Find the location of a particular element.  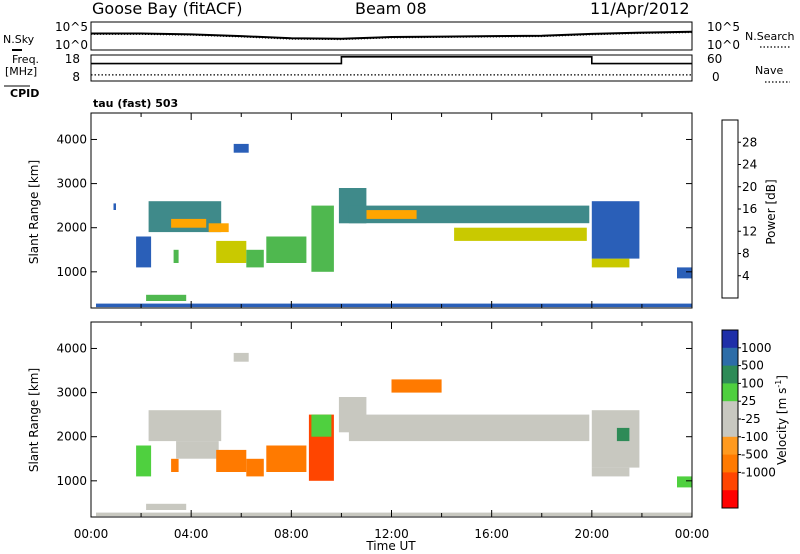

velocity-colorbar-tick-label-1: 500 is located at coordinates (752, 366).